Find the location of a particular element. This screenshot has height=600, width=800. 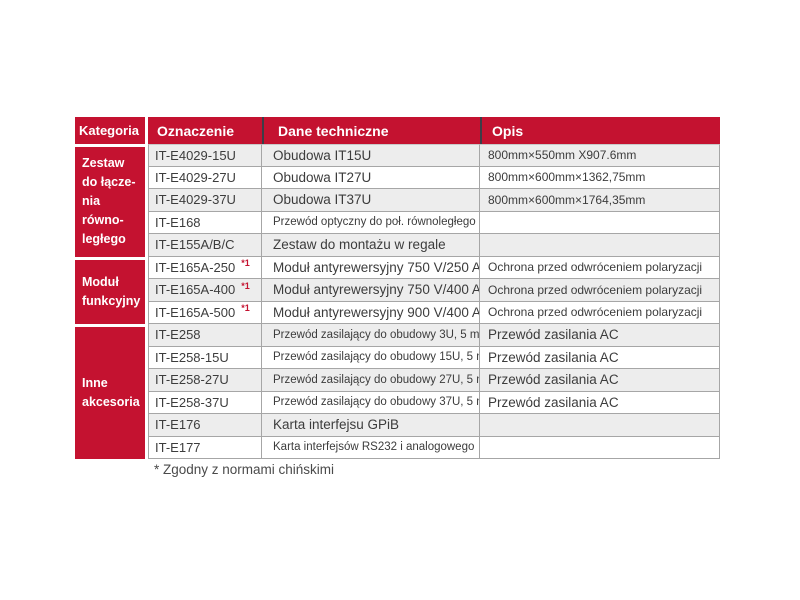

product-code: IT-E258-27U is located at coordinates (192, 380).